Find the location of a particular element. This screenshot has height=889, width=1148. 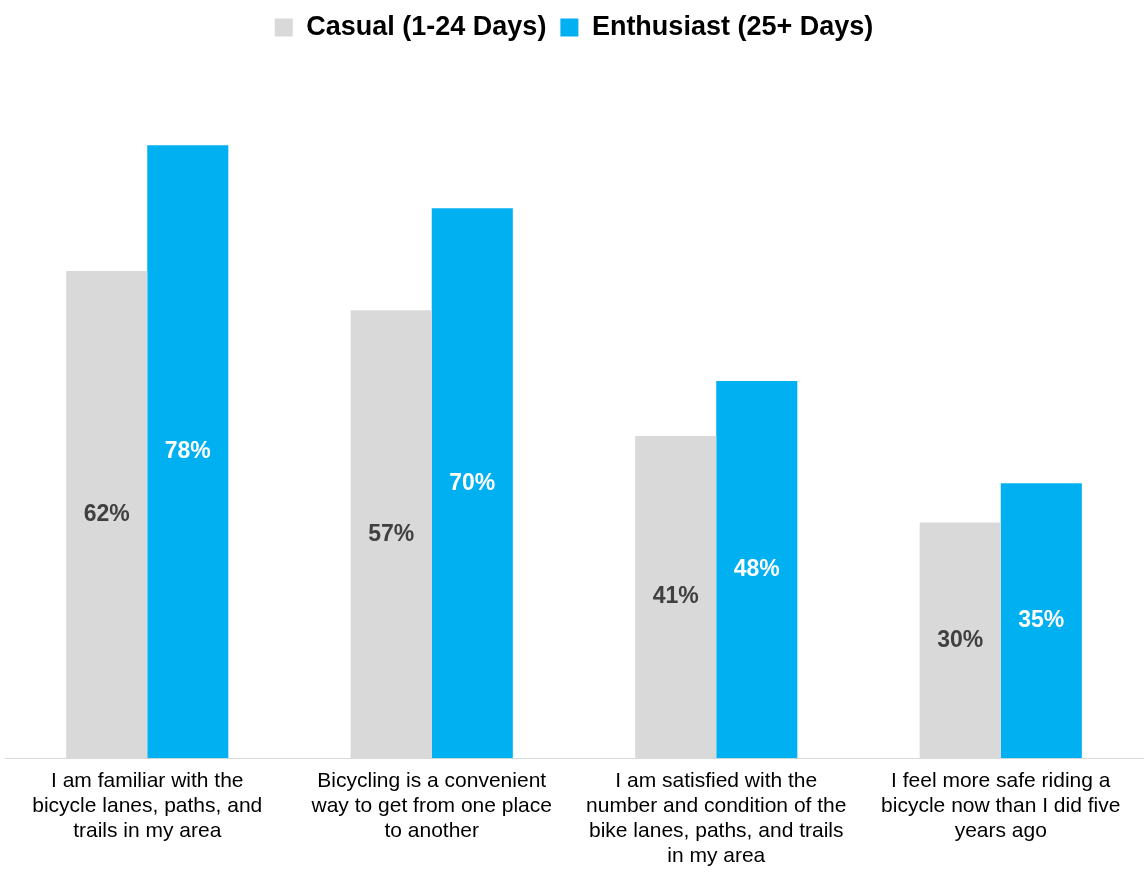

data-label: 62% is located at coordinates (106, 512).